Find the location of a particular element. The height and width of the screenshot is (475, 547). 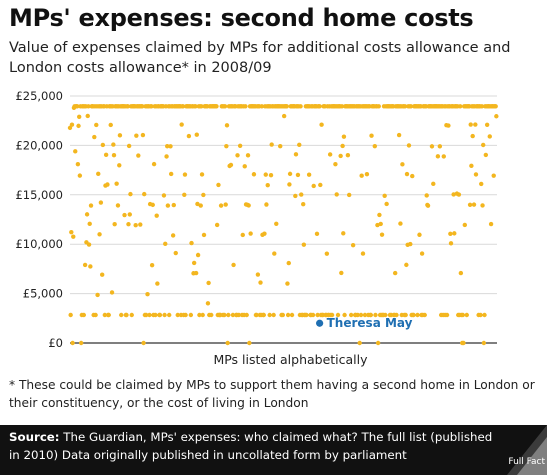

y-axis-tick-labels: £0 £5,000 £10,000 £15,000 £20,000 £25,000 is located at coordinates (39, 219).